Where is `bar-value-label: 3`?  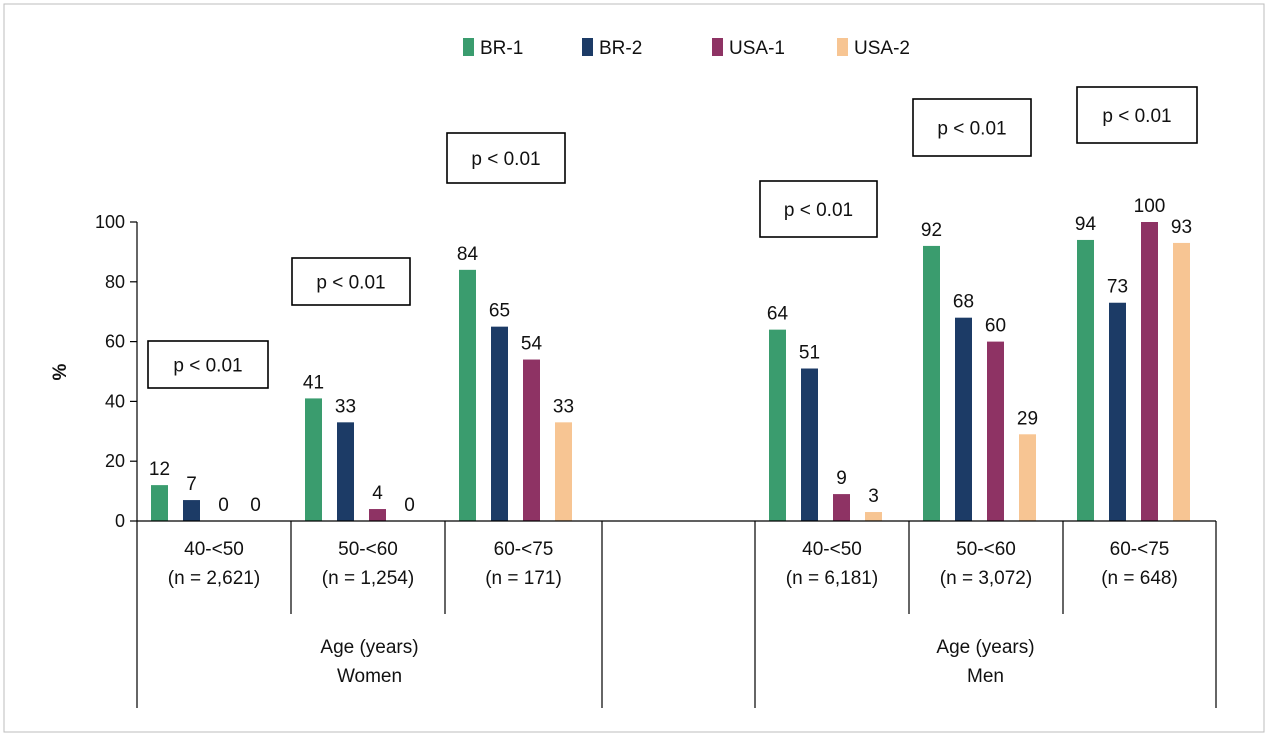
bar-value-label: 3 is located at coordinates (873, 496).